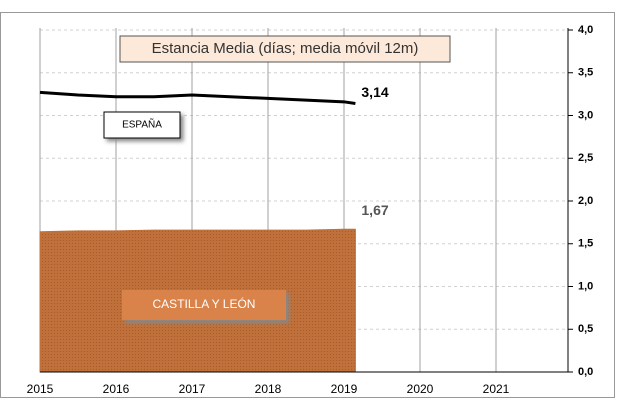  Describe the element at coordinates (192, 389) in the screenshot. I see `x-tick-label: 2017` at that location.